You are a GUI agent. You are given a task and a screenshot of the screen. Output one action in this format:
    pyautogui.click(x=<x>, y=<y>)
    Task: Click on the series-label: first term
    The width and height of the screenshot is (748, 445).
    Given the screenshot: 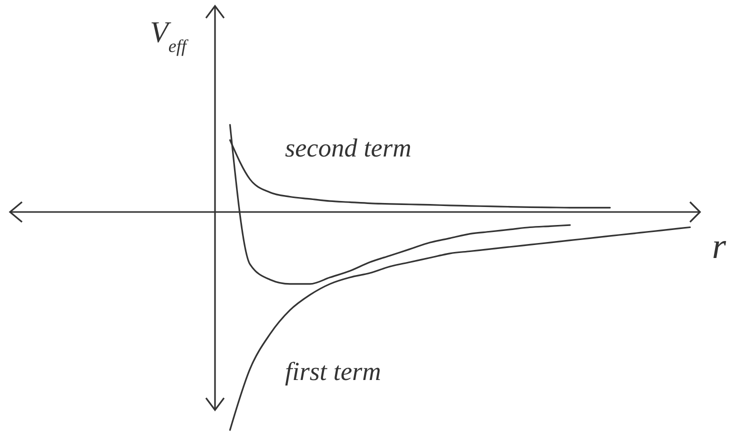 What is the action you would take?
    pyautogui.click(x=333, y=371)
    